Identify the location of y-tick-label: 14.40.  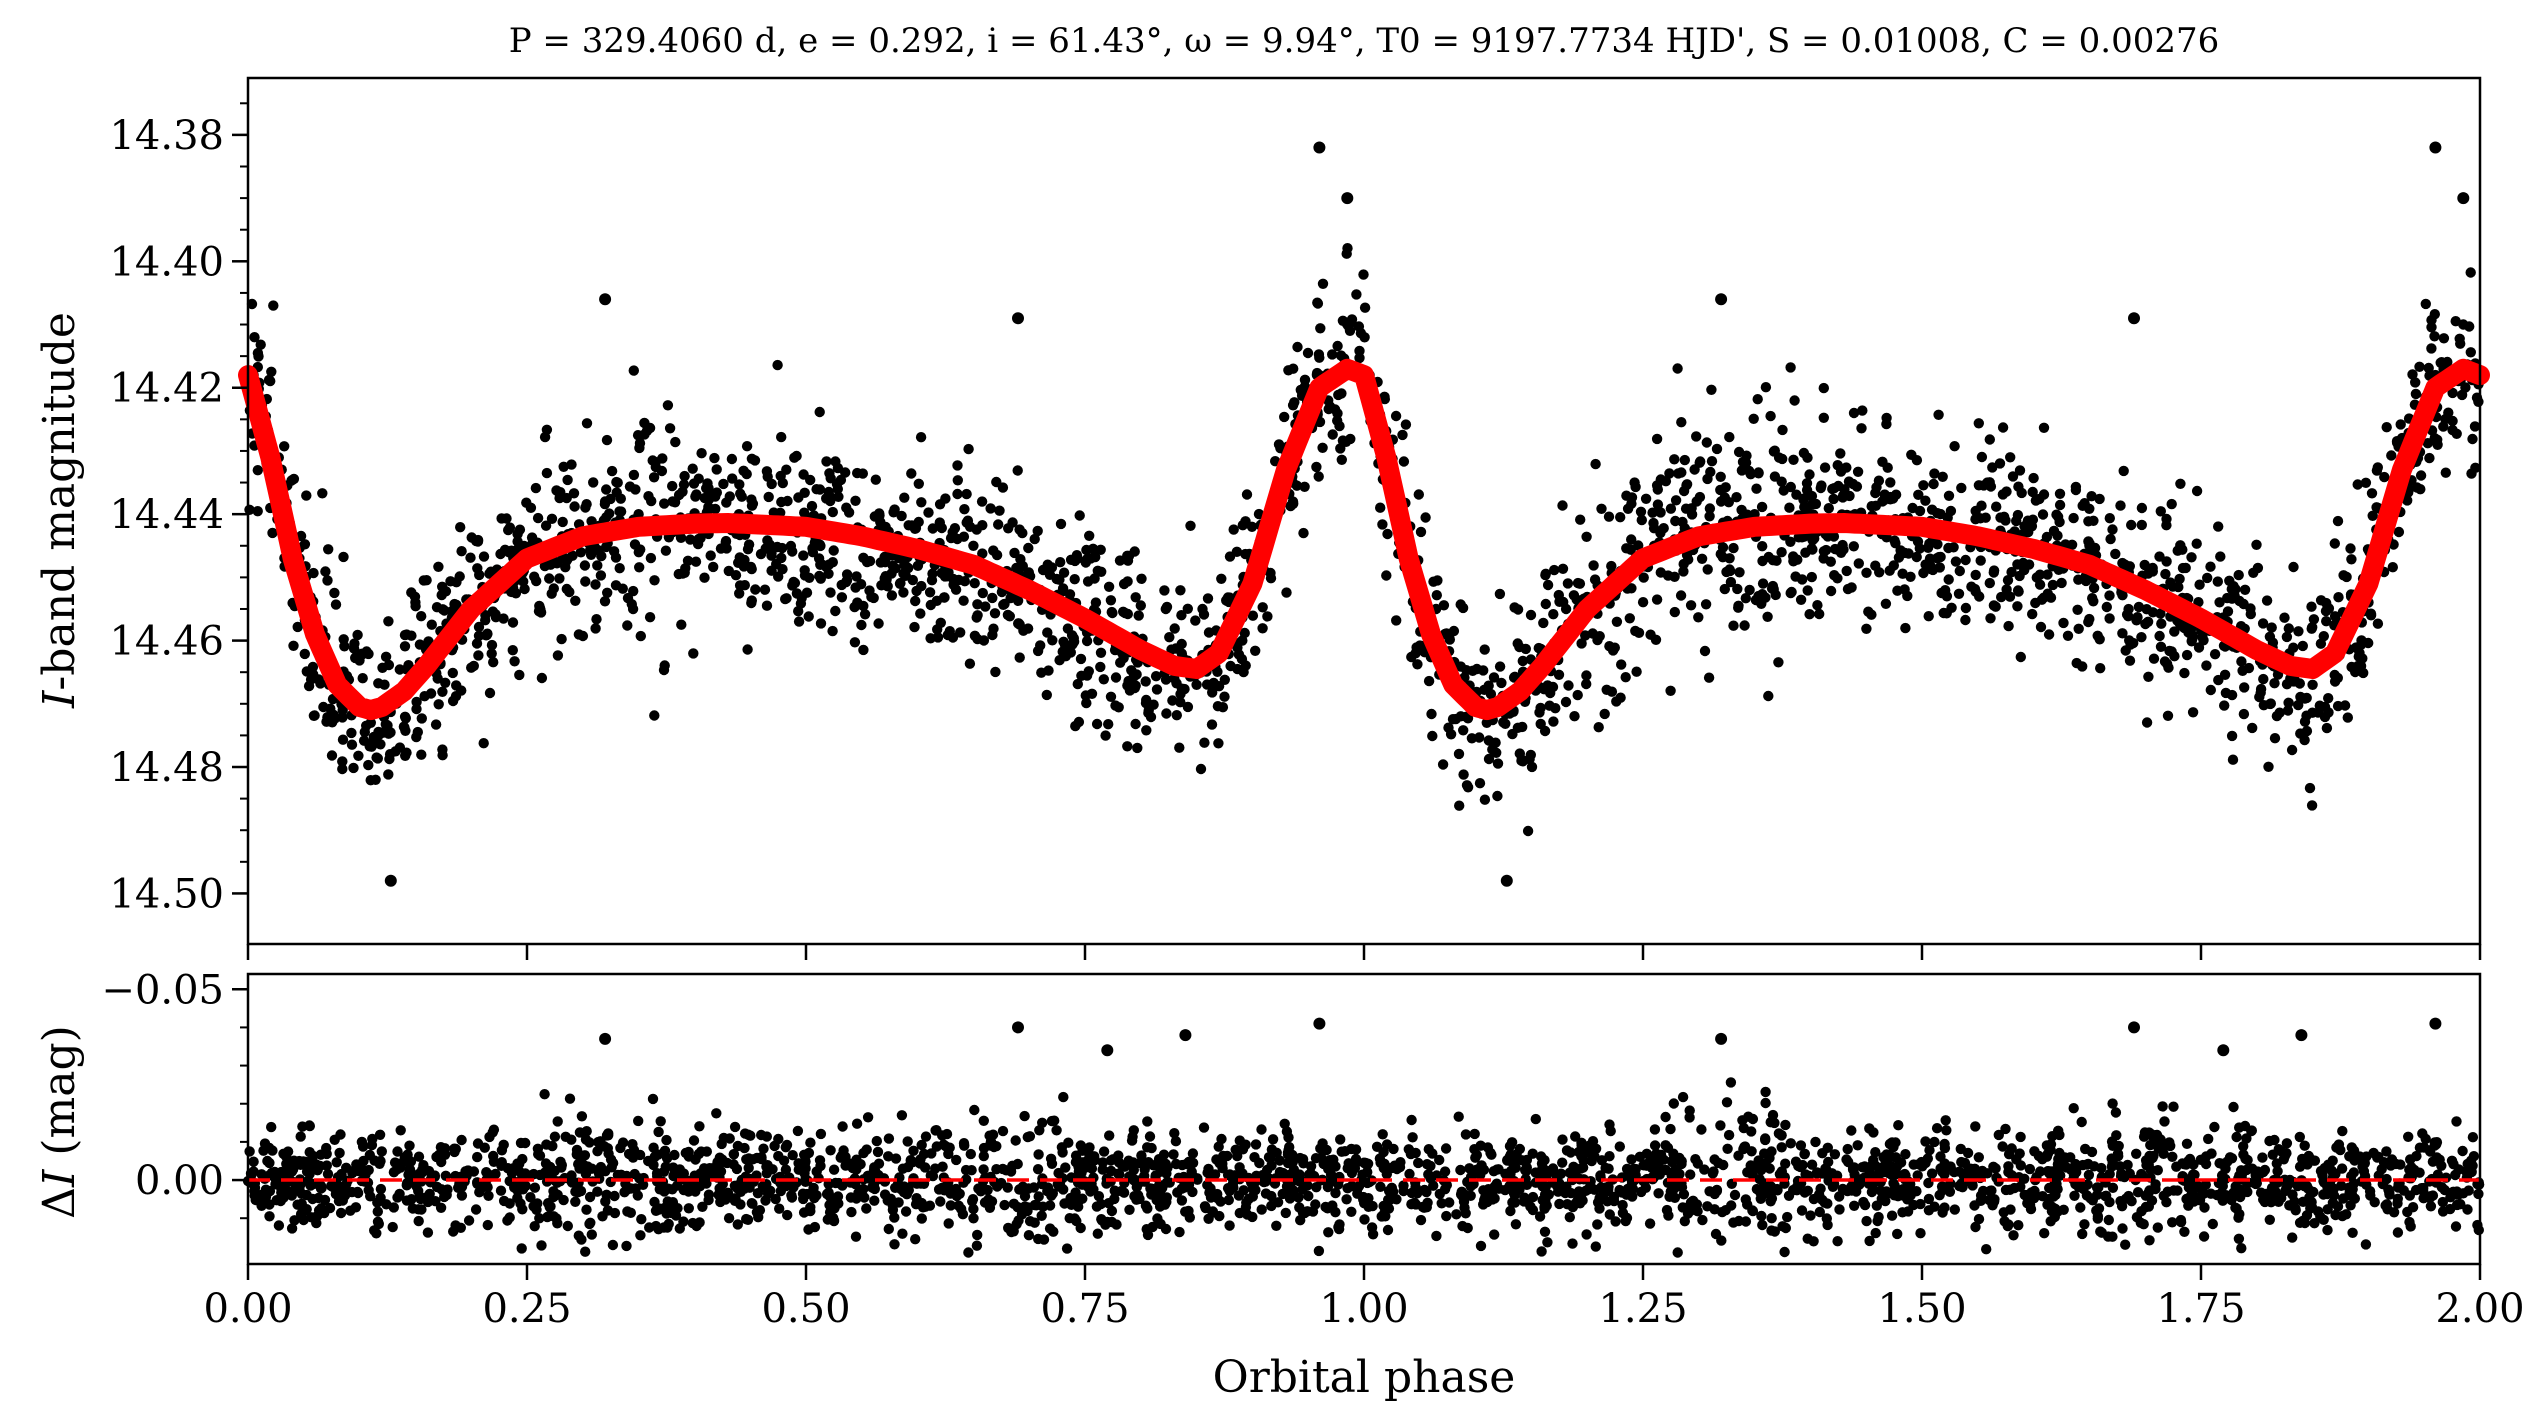
(166, 262).